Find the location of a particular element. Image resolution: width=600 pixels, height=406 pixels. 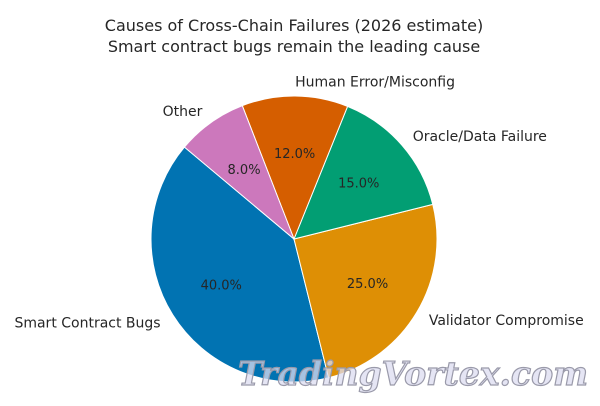

slice-percent-label: 40.0% is located at coordinates (221, 285).